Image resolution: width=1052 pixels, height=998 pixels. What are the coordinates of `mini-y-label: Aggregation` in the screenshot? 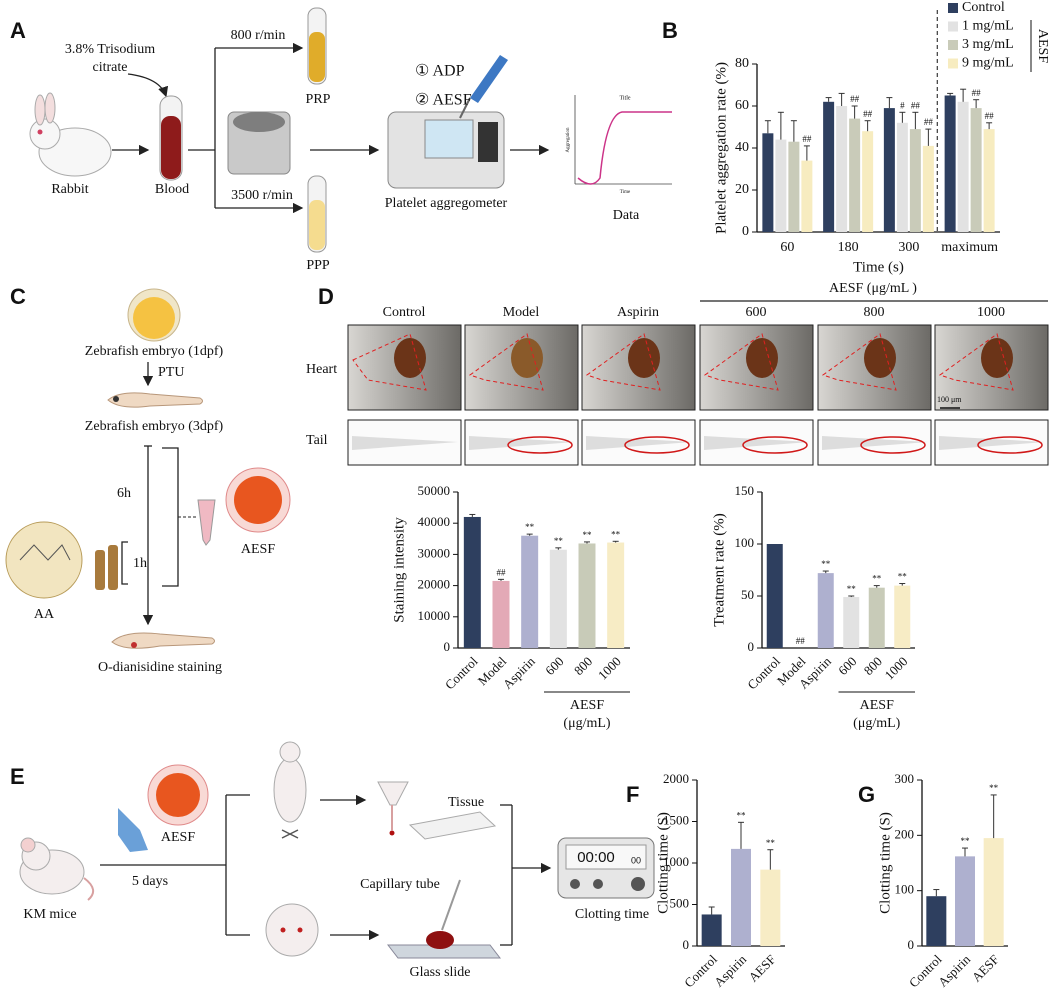 It's located at (568, 139).